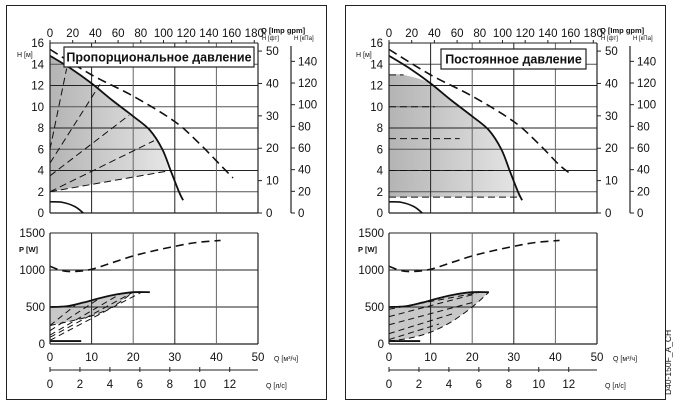 The height and width of the screenshot is (407, 700). I want to click on head-tick-label: 16, so click(37, 44).